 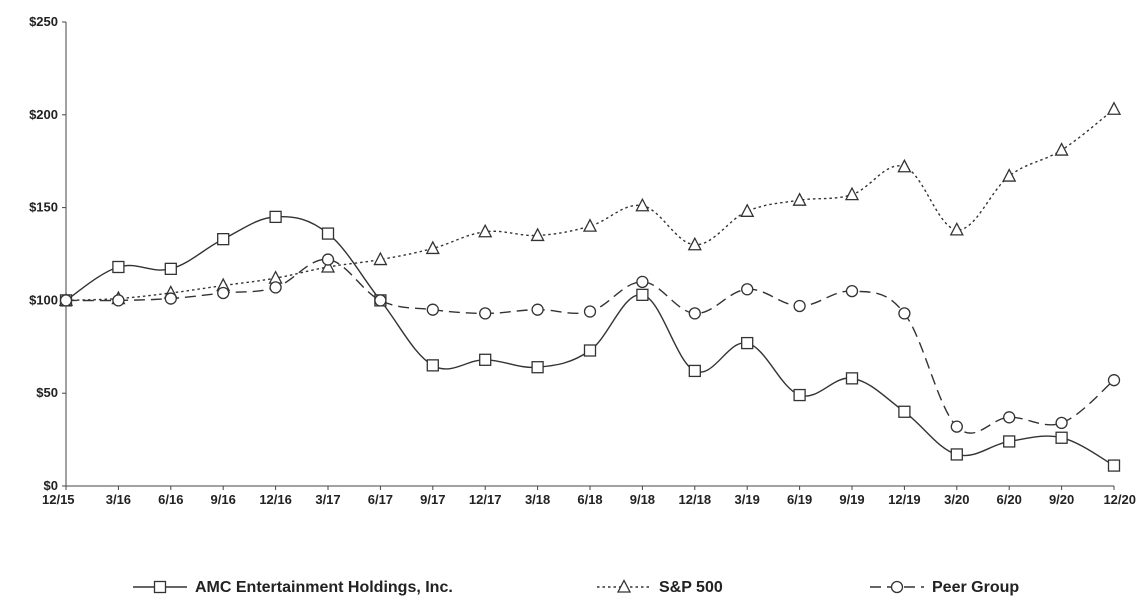 I want to click on y-tick-label: $100, so click(x=43, y=299).